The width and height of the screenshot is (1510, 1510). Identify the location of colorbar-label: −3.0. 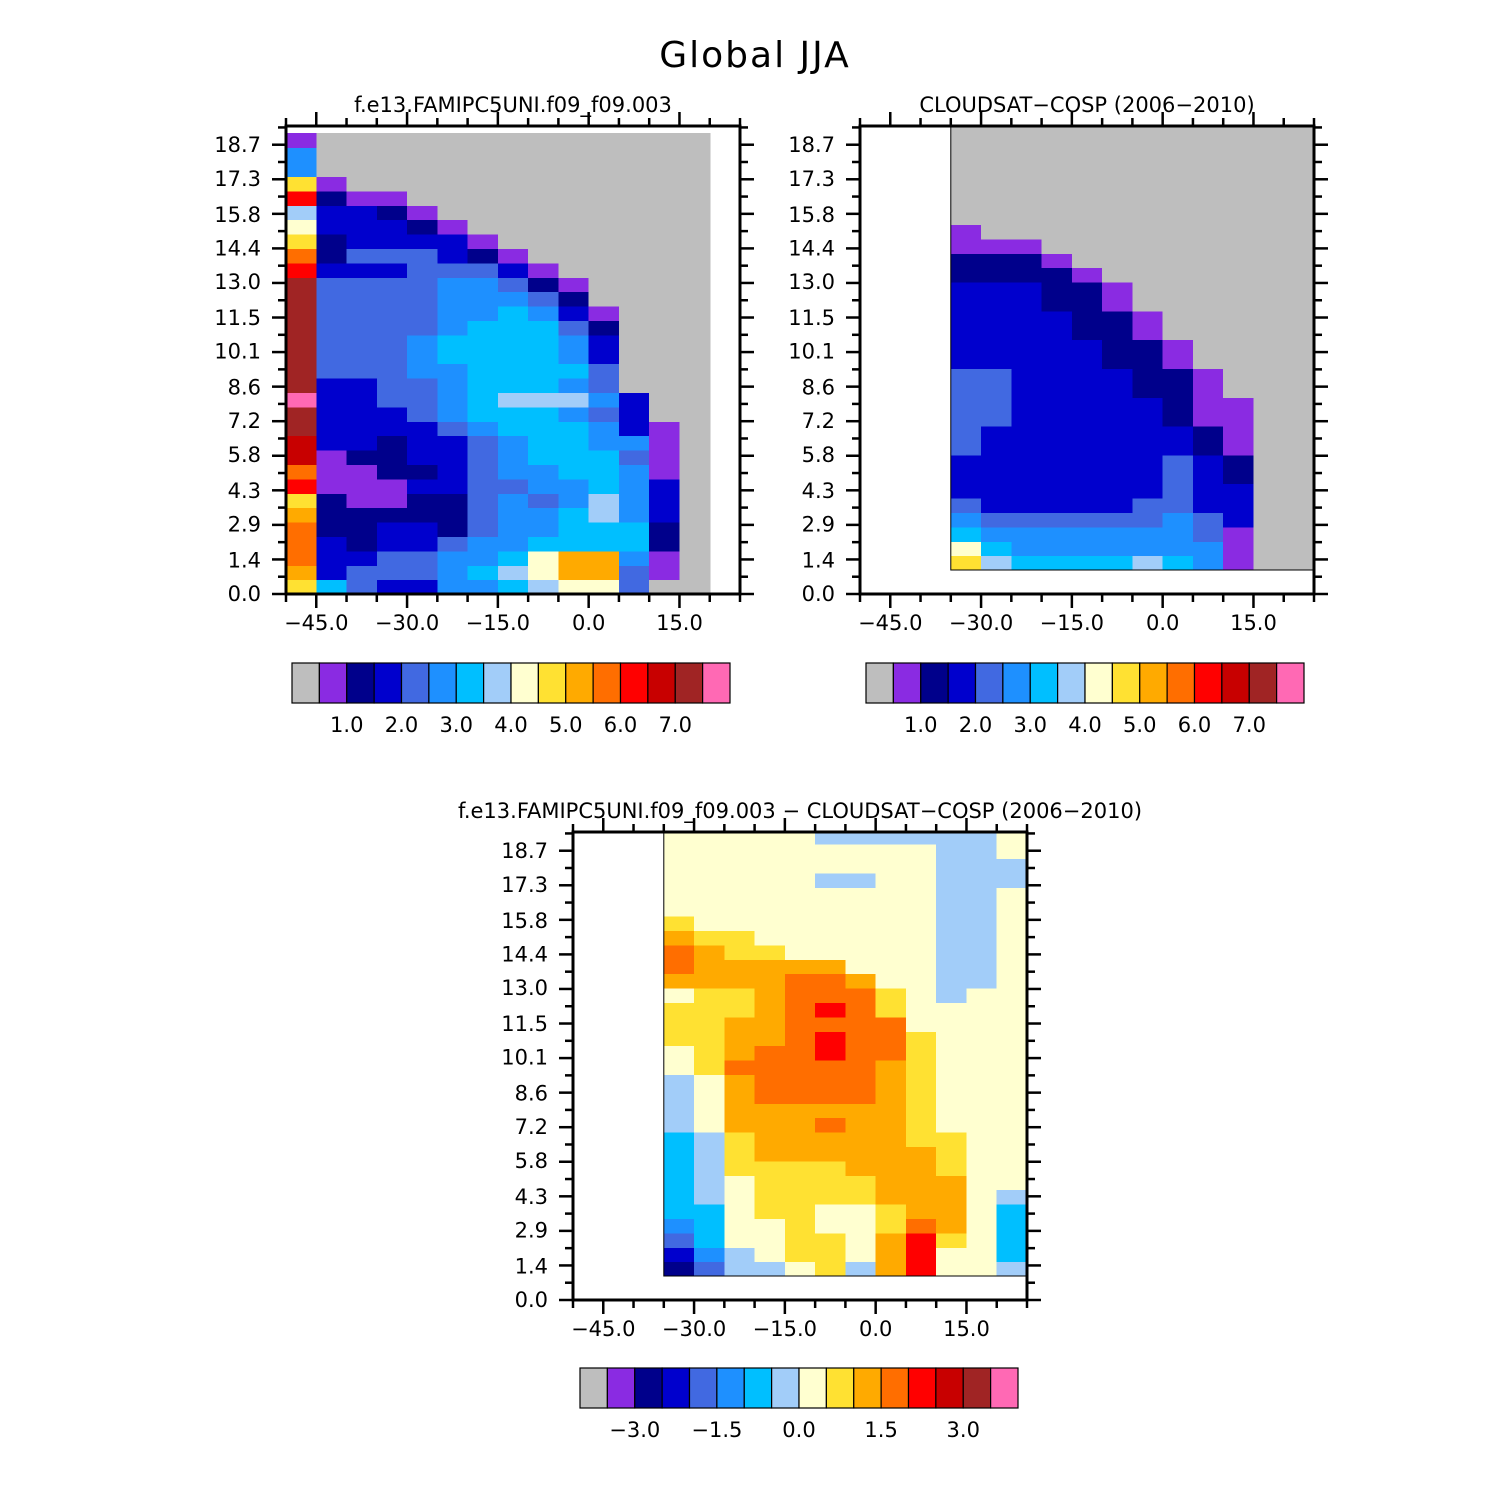
(634, 1430).